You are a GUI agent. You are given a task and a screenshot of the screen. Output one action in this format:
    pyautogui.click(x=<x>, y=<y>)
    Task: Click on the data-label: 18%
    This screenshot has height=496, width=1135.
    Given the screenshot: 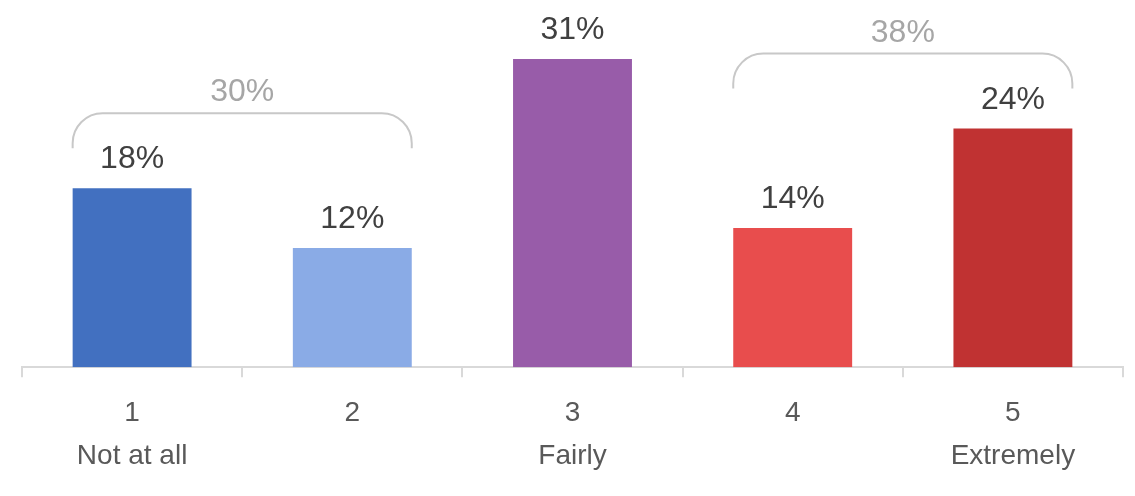 What is the action you would take?
    pyautogui.click(x=132, y=157)
    